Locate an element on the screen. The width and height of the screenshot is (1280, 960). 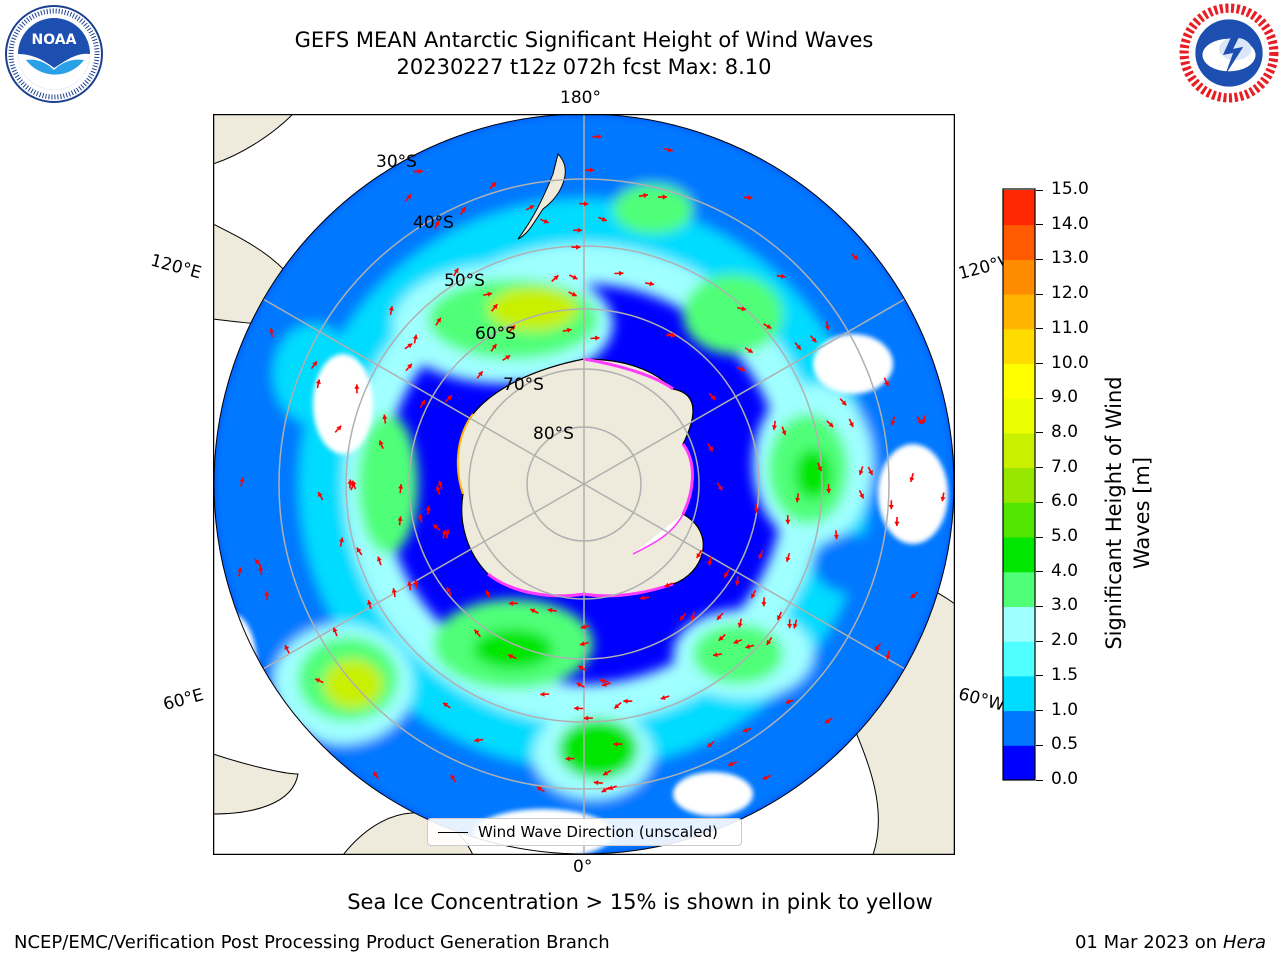
lat-label-70s: 70°S is located at coordinates (523, 385).